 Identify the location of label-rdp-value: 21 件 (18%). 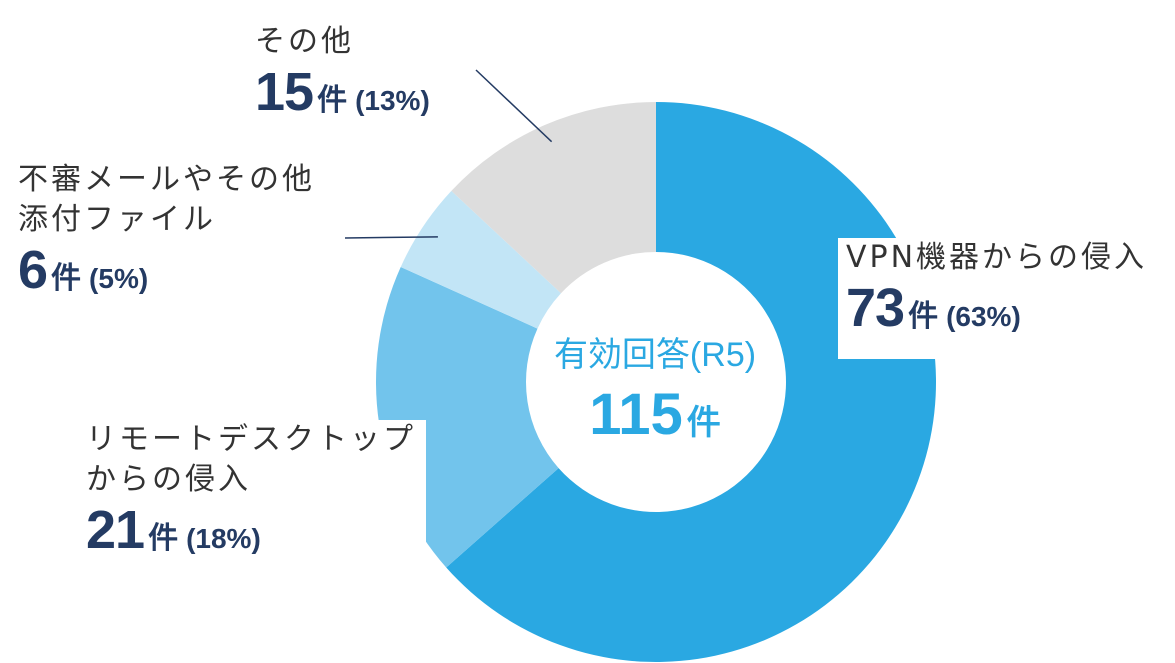
(251, 536).